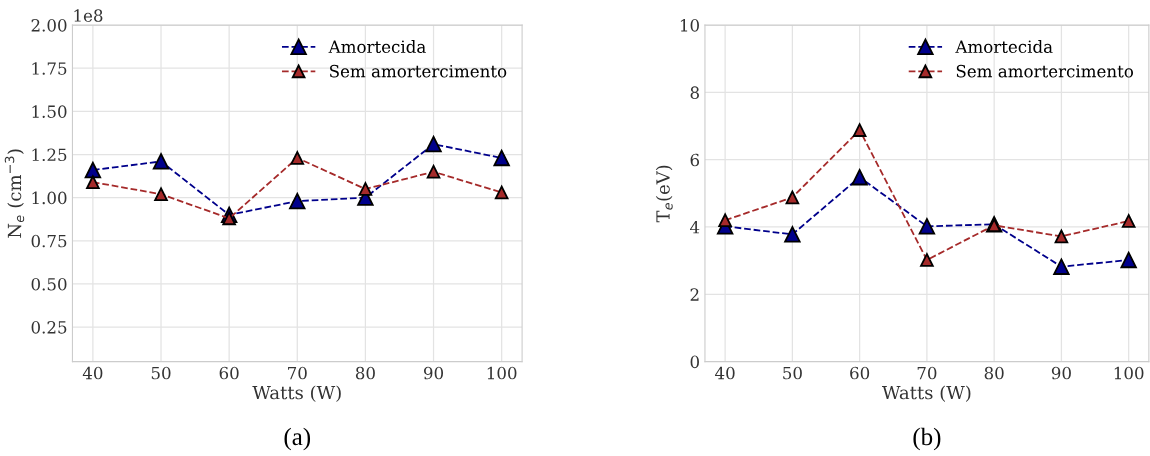 This screenshot has width=1150, height=456. I want to click on text: 1e8, so click(88, 15).